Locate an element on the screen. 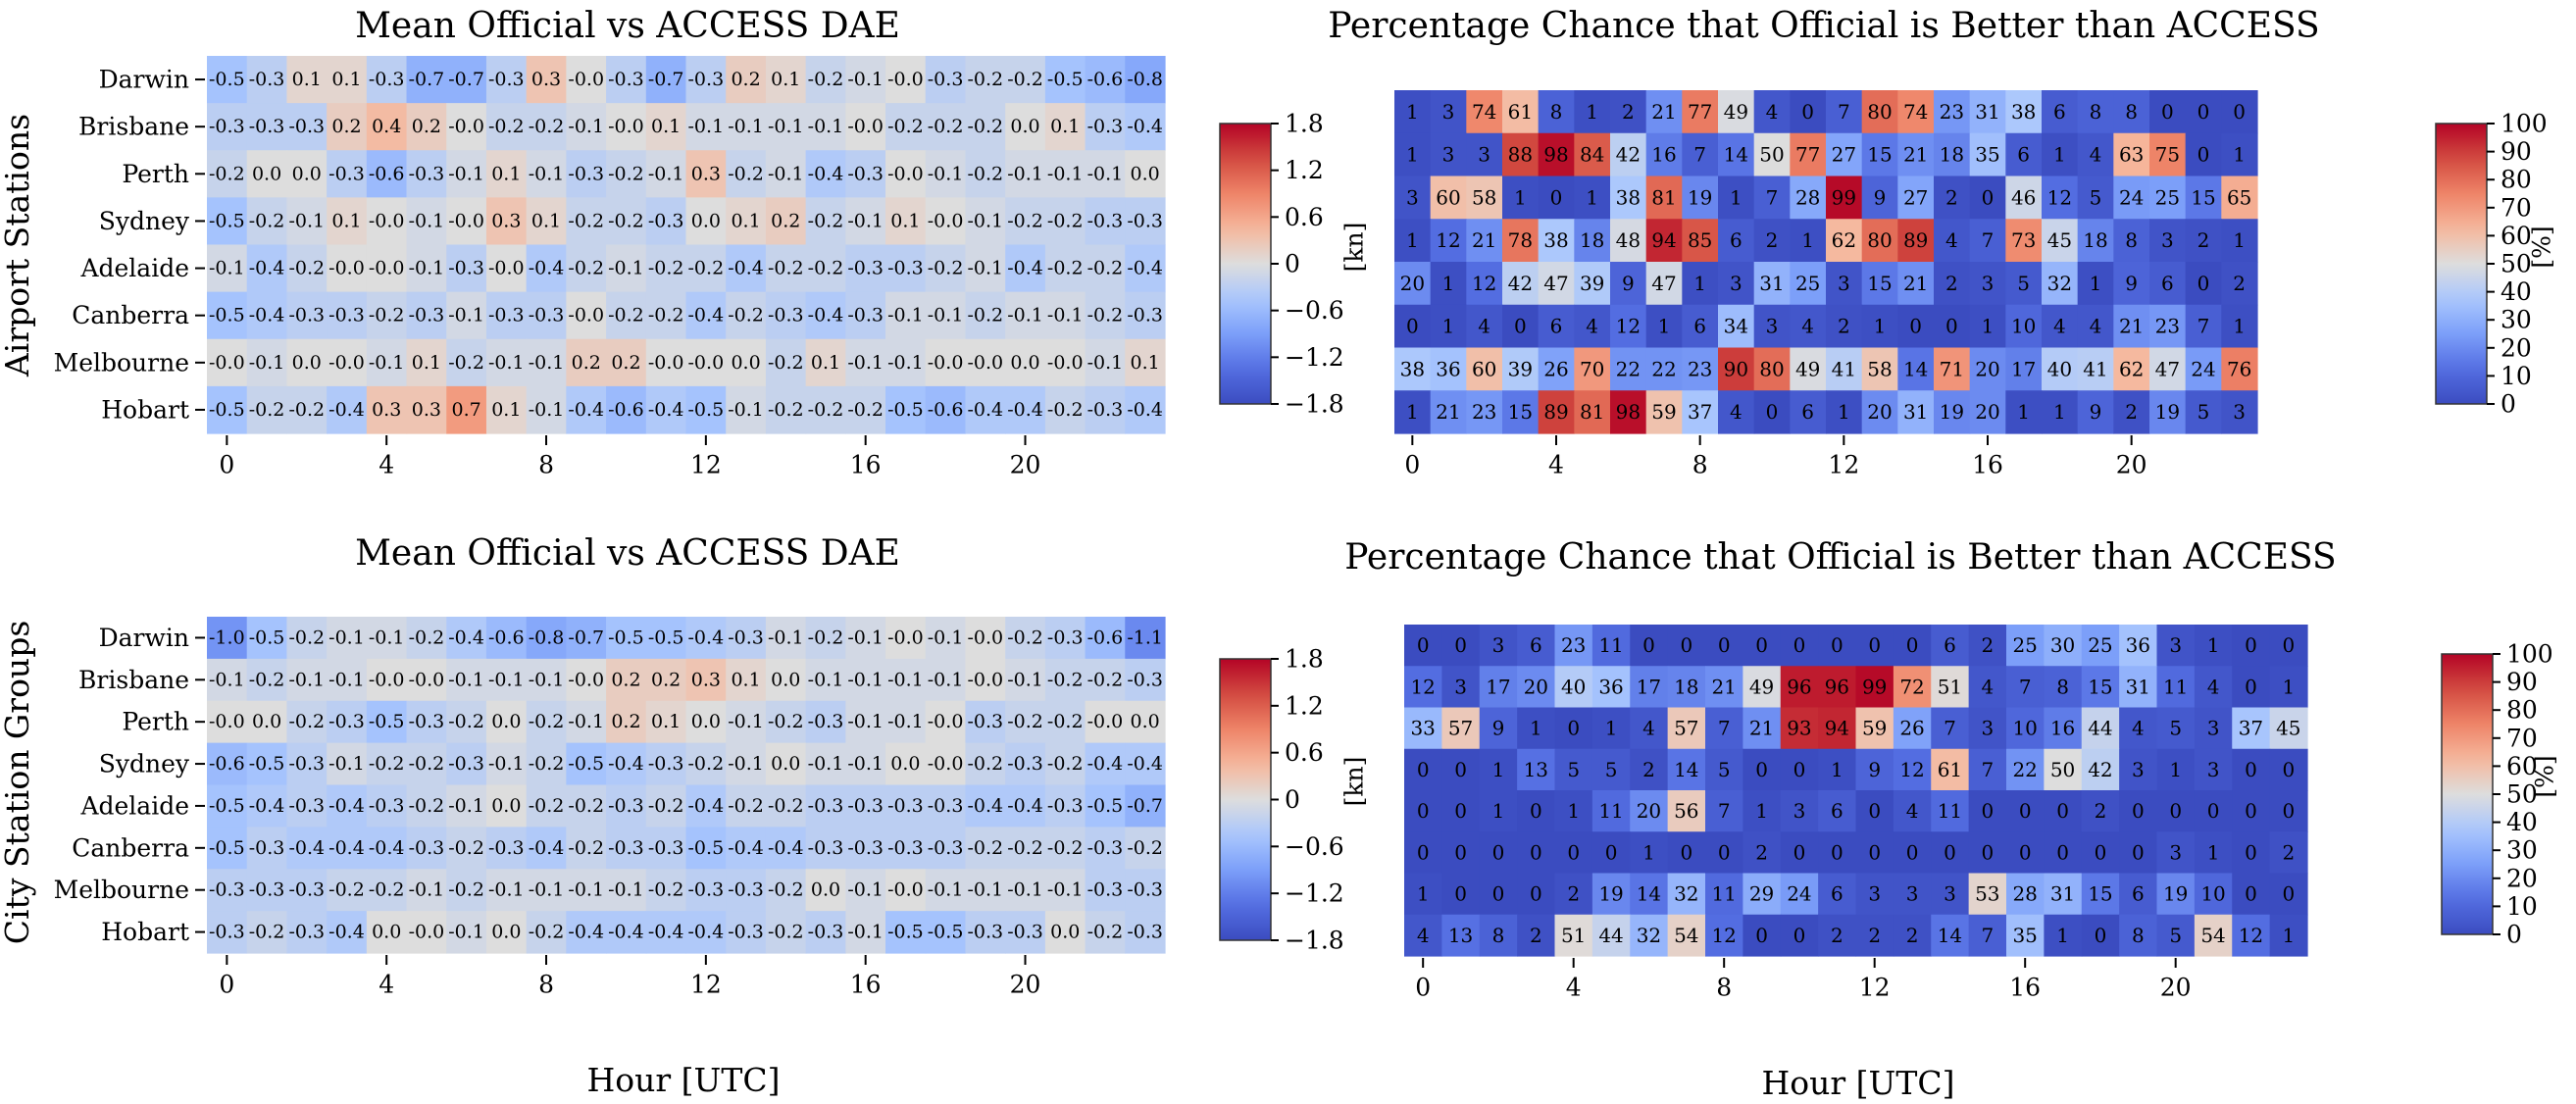  cell-value-label: 24 is located at coordinates (2203, 368).